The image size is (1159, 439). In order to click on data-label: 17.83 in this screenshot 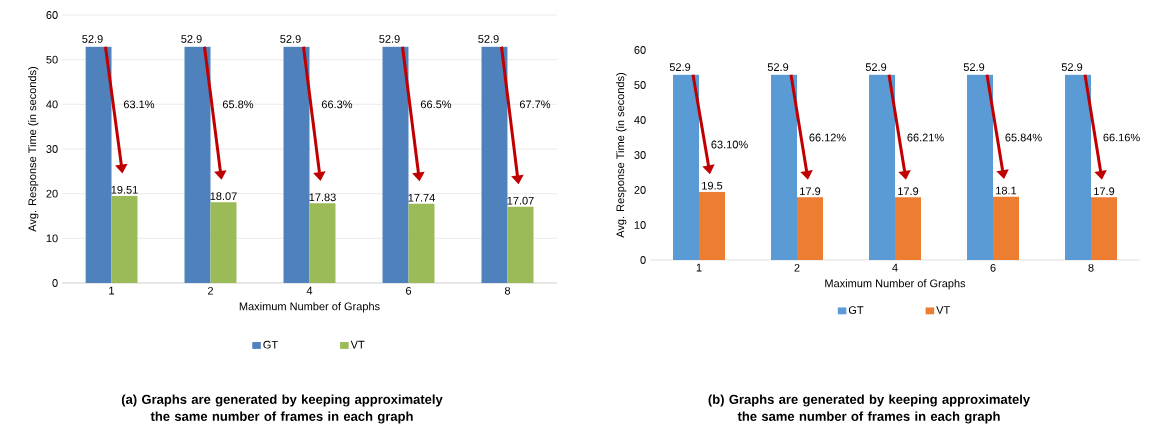, I will do `click(322, 197)`.